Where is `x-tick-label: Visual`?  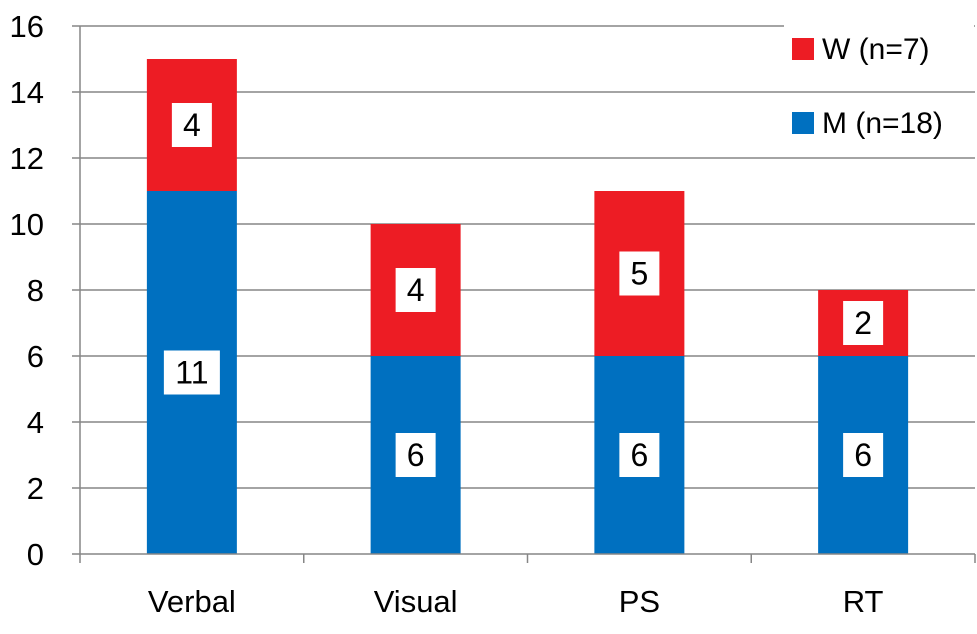 x-tick-label: Visual is located at coordinates (416, 601).